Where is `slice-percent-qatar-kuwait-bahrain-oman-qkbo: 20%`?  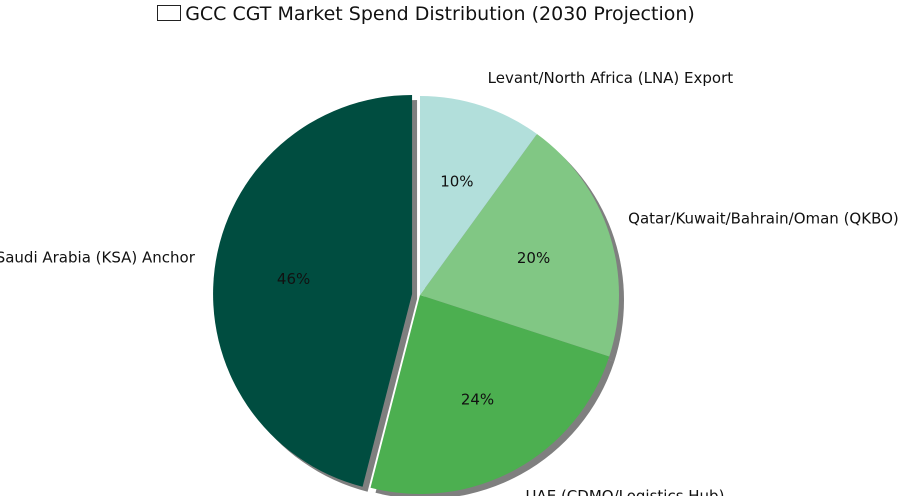 slice-percent-qatar-kuwait-bahrain-oman-qkbo: 20% is located at coordinates (533, 258).